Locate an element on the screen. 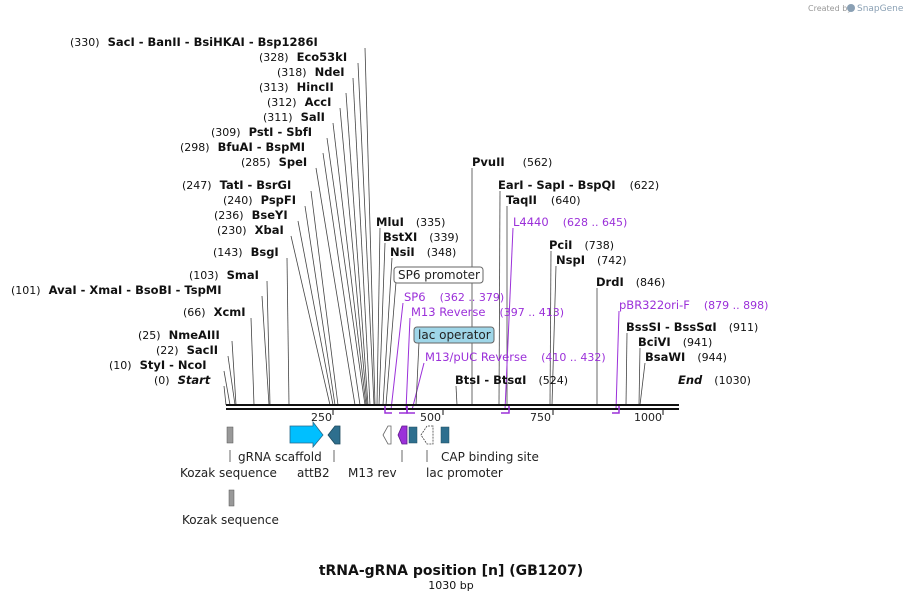 The height and width of the screenshot is (601, 904). tick-1000: 1000 is located at coordinates (648, 417).